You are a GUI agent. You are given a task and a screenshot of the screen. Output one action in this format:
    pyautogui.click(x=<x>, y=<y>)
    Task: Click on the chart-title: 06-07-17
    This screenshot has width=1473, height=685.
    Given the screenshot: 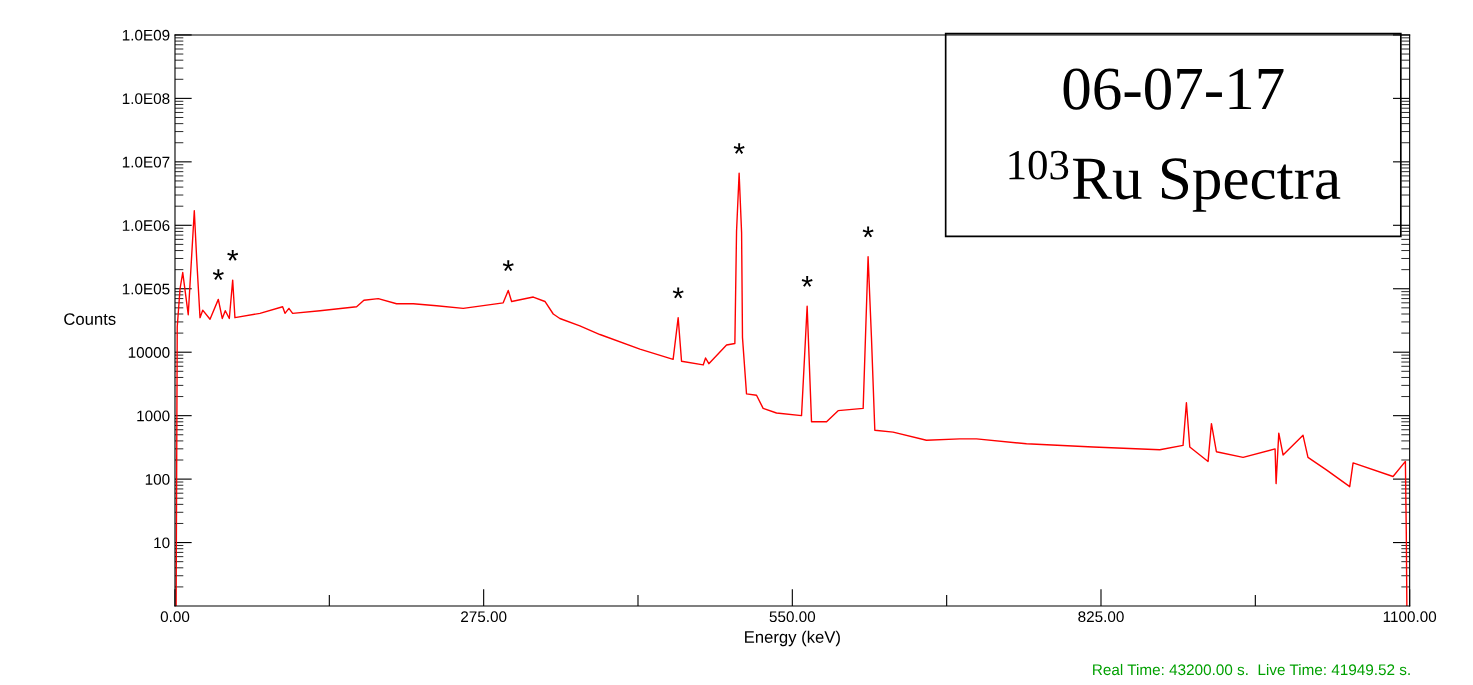 What is the action you would take?
    pyautogui.click(x=1173, y=89)
    